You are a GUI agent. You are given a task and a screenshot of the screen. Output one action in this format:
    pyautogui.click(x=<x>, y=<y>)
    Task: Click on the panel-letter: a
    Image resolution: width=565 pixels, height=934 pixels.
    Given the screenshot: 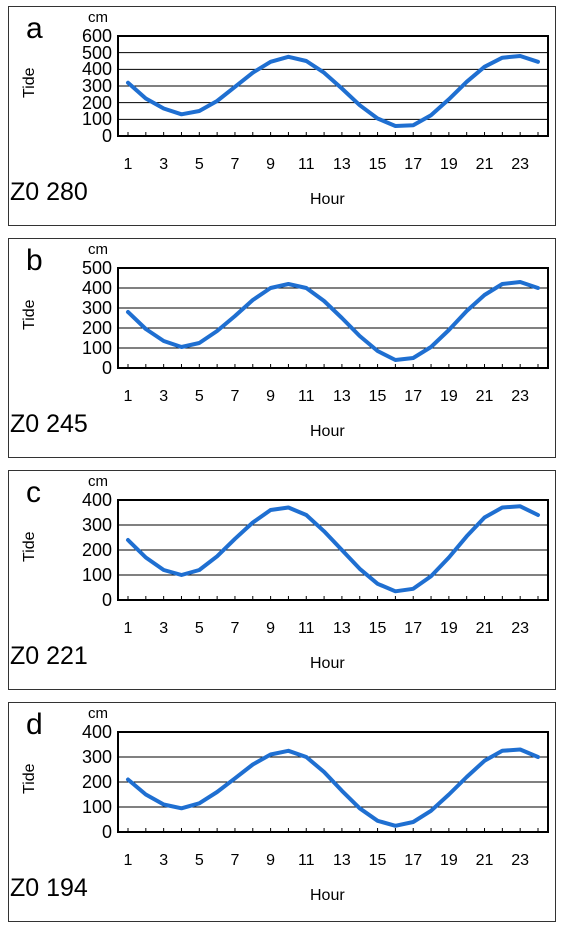 What is the action you would take?
    pyautogui.click(x=34, y=28)
    